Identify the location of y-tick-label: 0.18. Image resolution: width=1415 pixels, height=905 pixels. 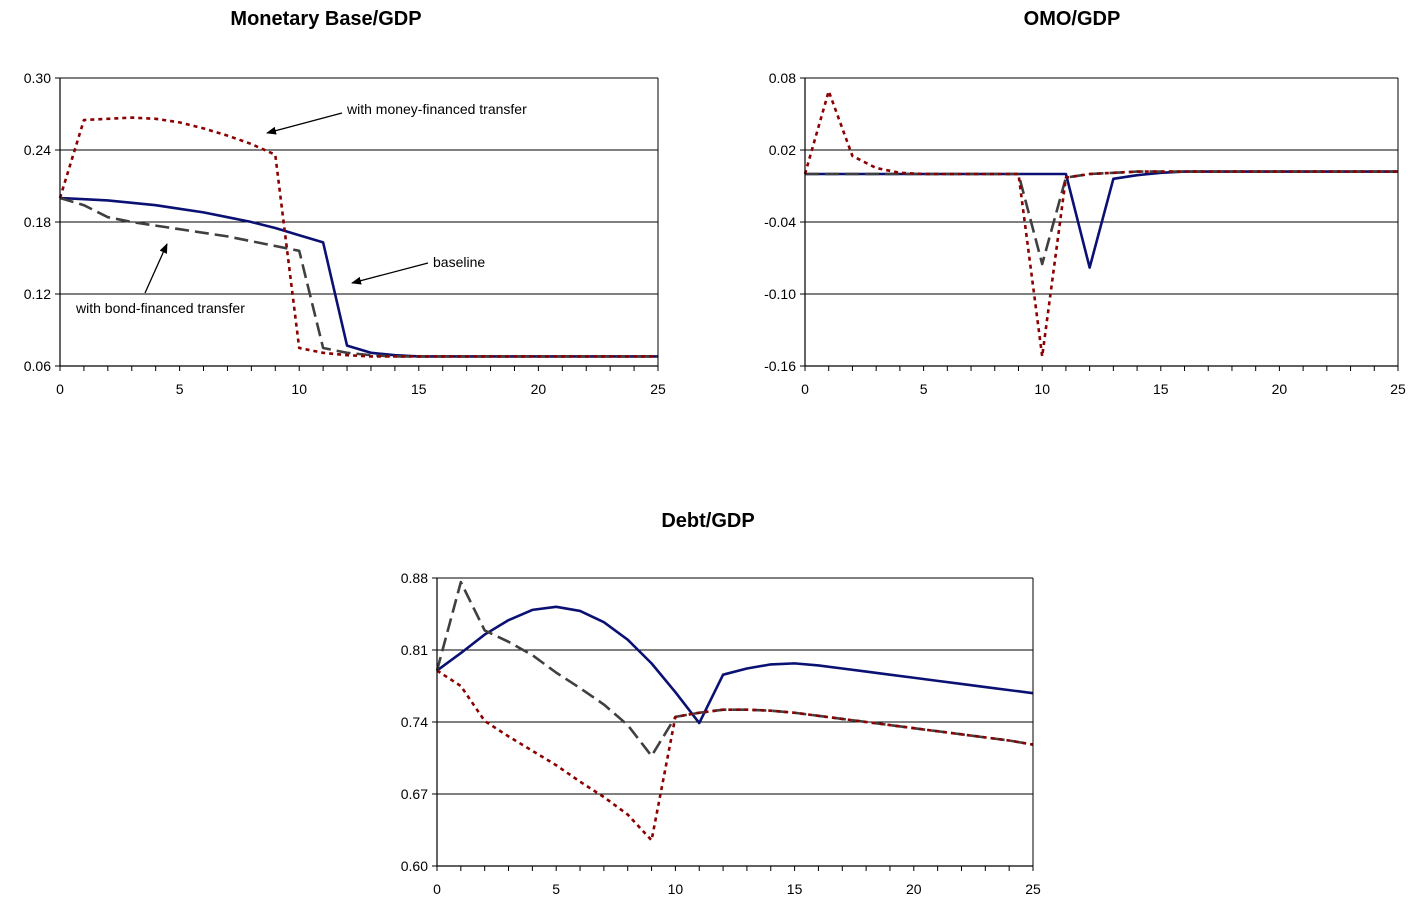
(37, 222).